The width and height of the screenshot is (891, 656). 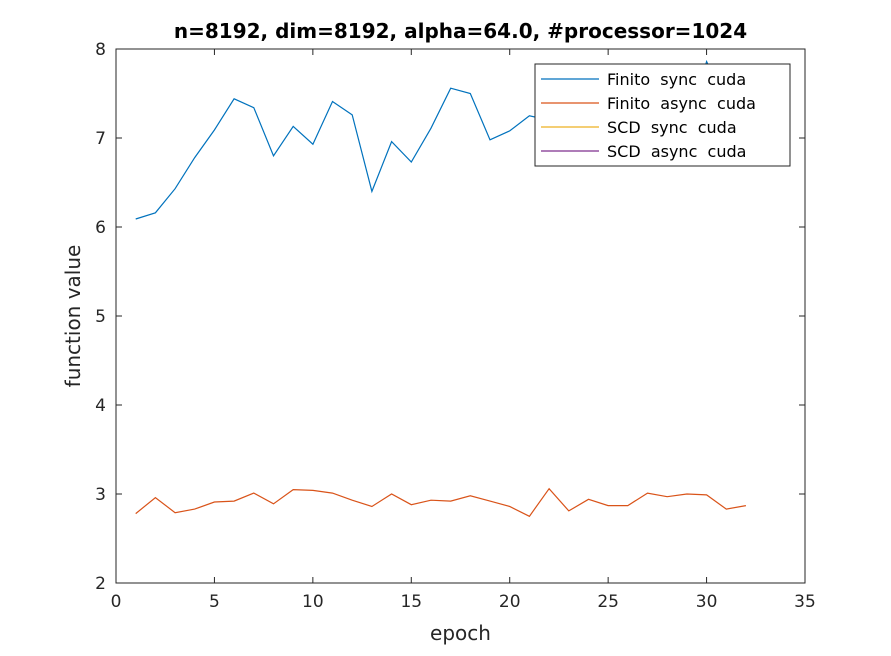 What do you see at coordinates (100, 406) in the screenshot?
I see `y-tick-label: 4` at bounding box center [100, 406].